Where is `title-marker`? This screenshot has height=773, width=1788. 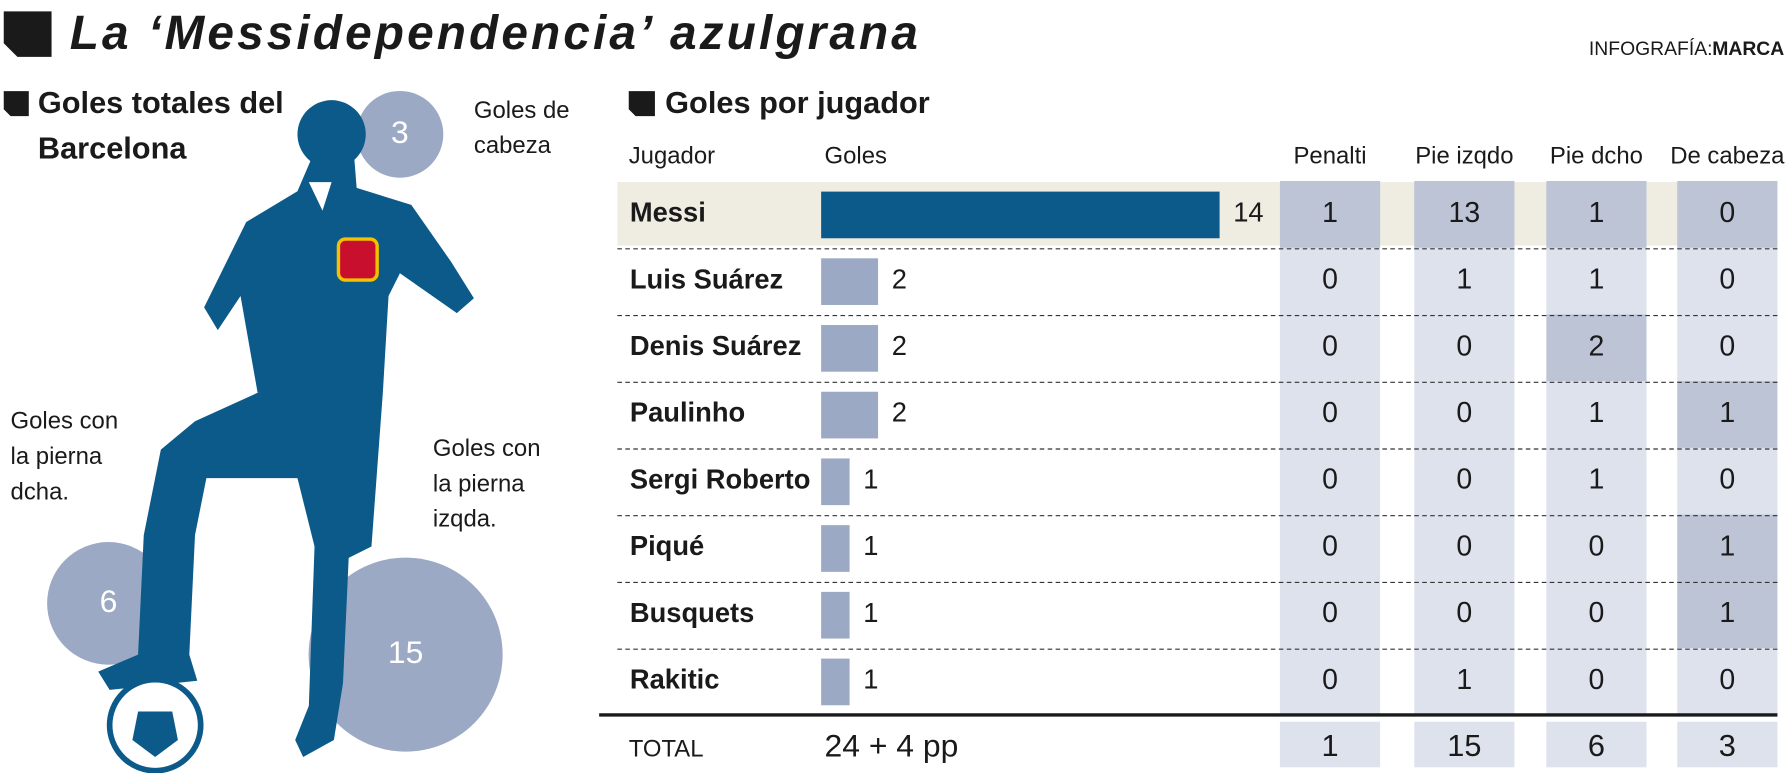
title-marker is located at coordinates (27, 34).